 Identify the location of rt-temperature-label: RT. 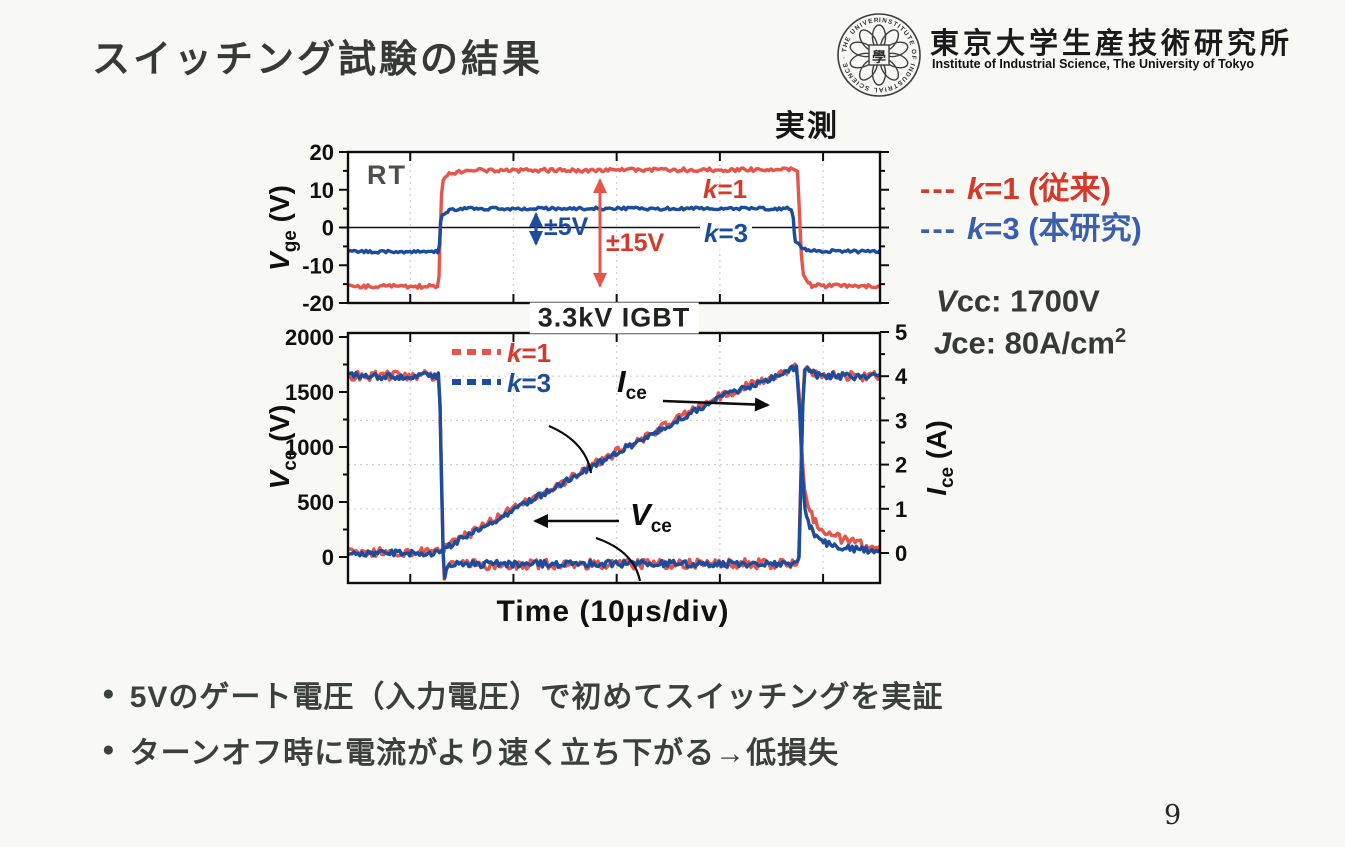
(387, 175).